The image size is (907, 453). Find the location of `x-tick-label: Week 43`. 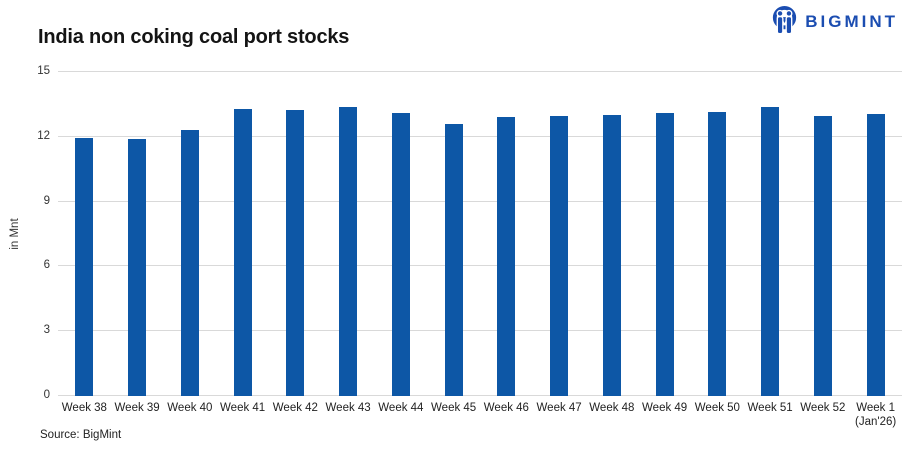

x-tick-label: Week 43 is located at coordinates (348, 408).